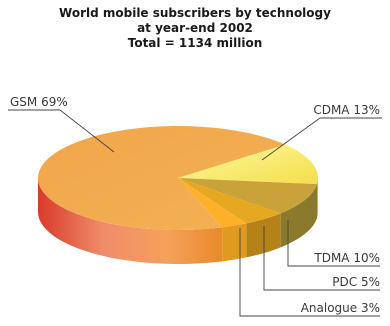  Describe the element at coordinates (340, 308) in the screenshot. I see `slice-label-analogue: Analogue 3%` at that location.